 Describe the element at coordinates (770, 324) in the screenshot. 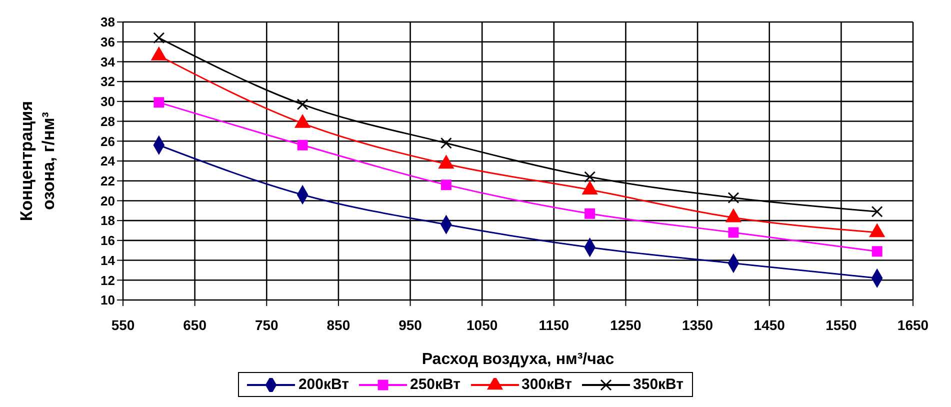

I see `x-tick-label: 1450` at that location.